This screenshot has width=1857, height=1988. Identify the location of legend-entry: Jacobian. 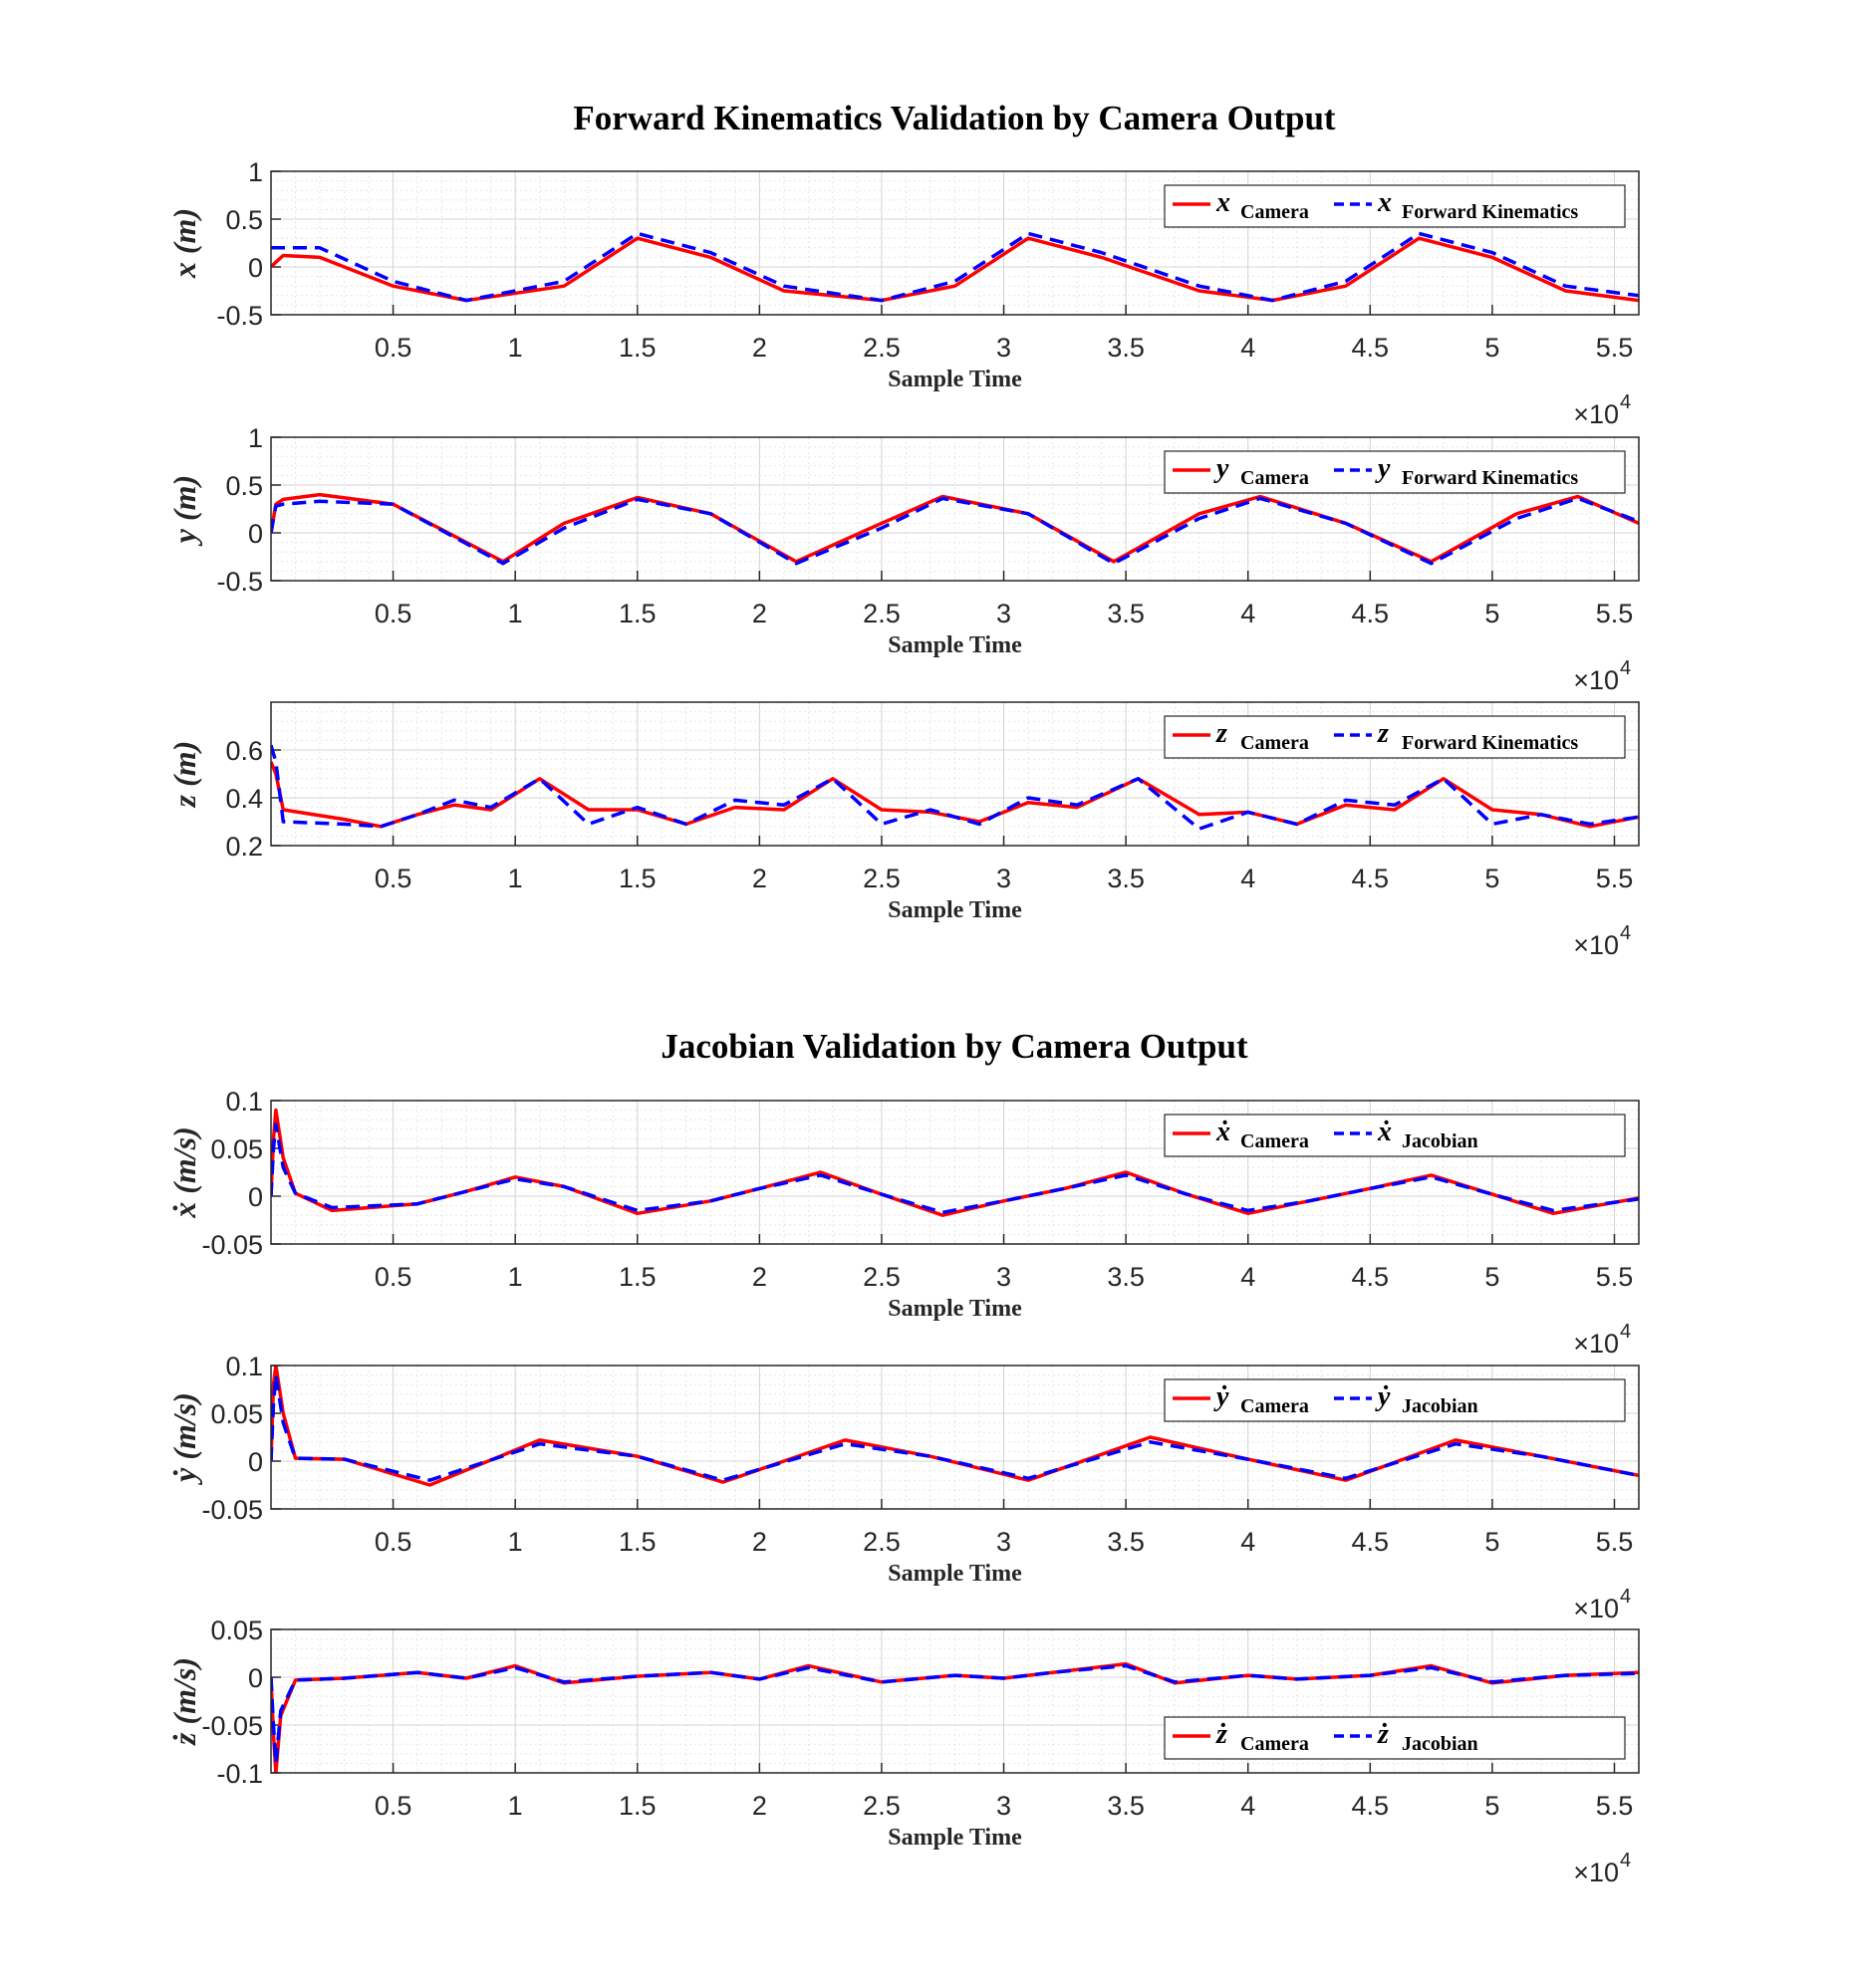
(1440, 1744).